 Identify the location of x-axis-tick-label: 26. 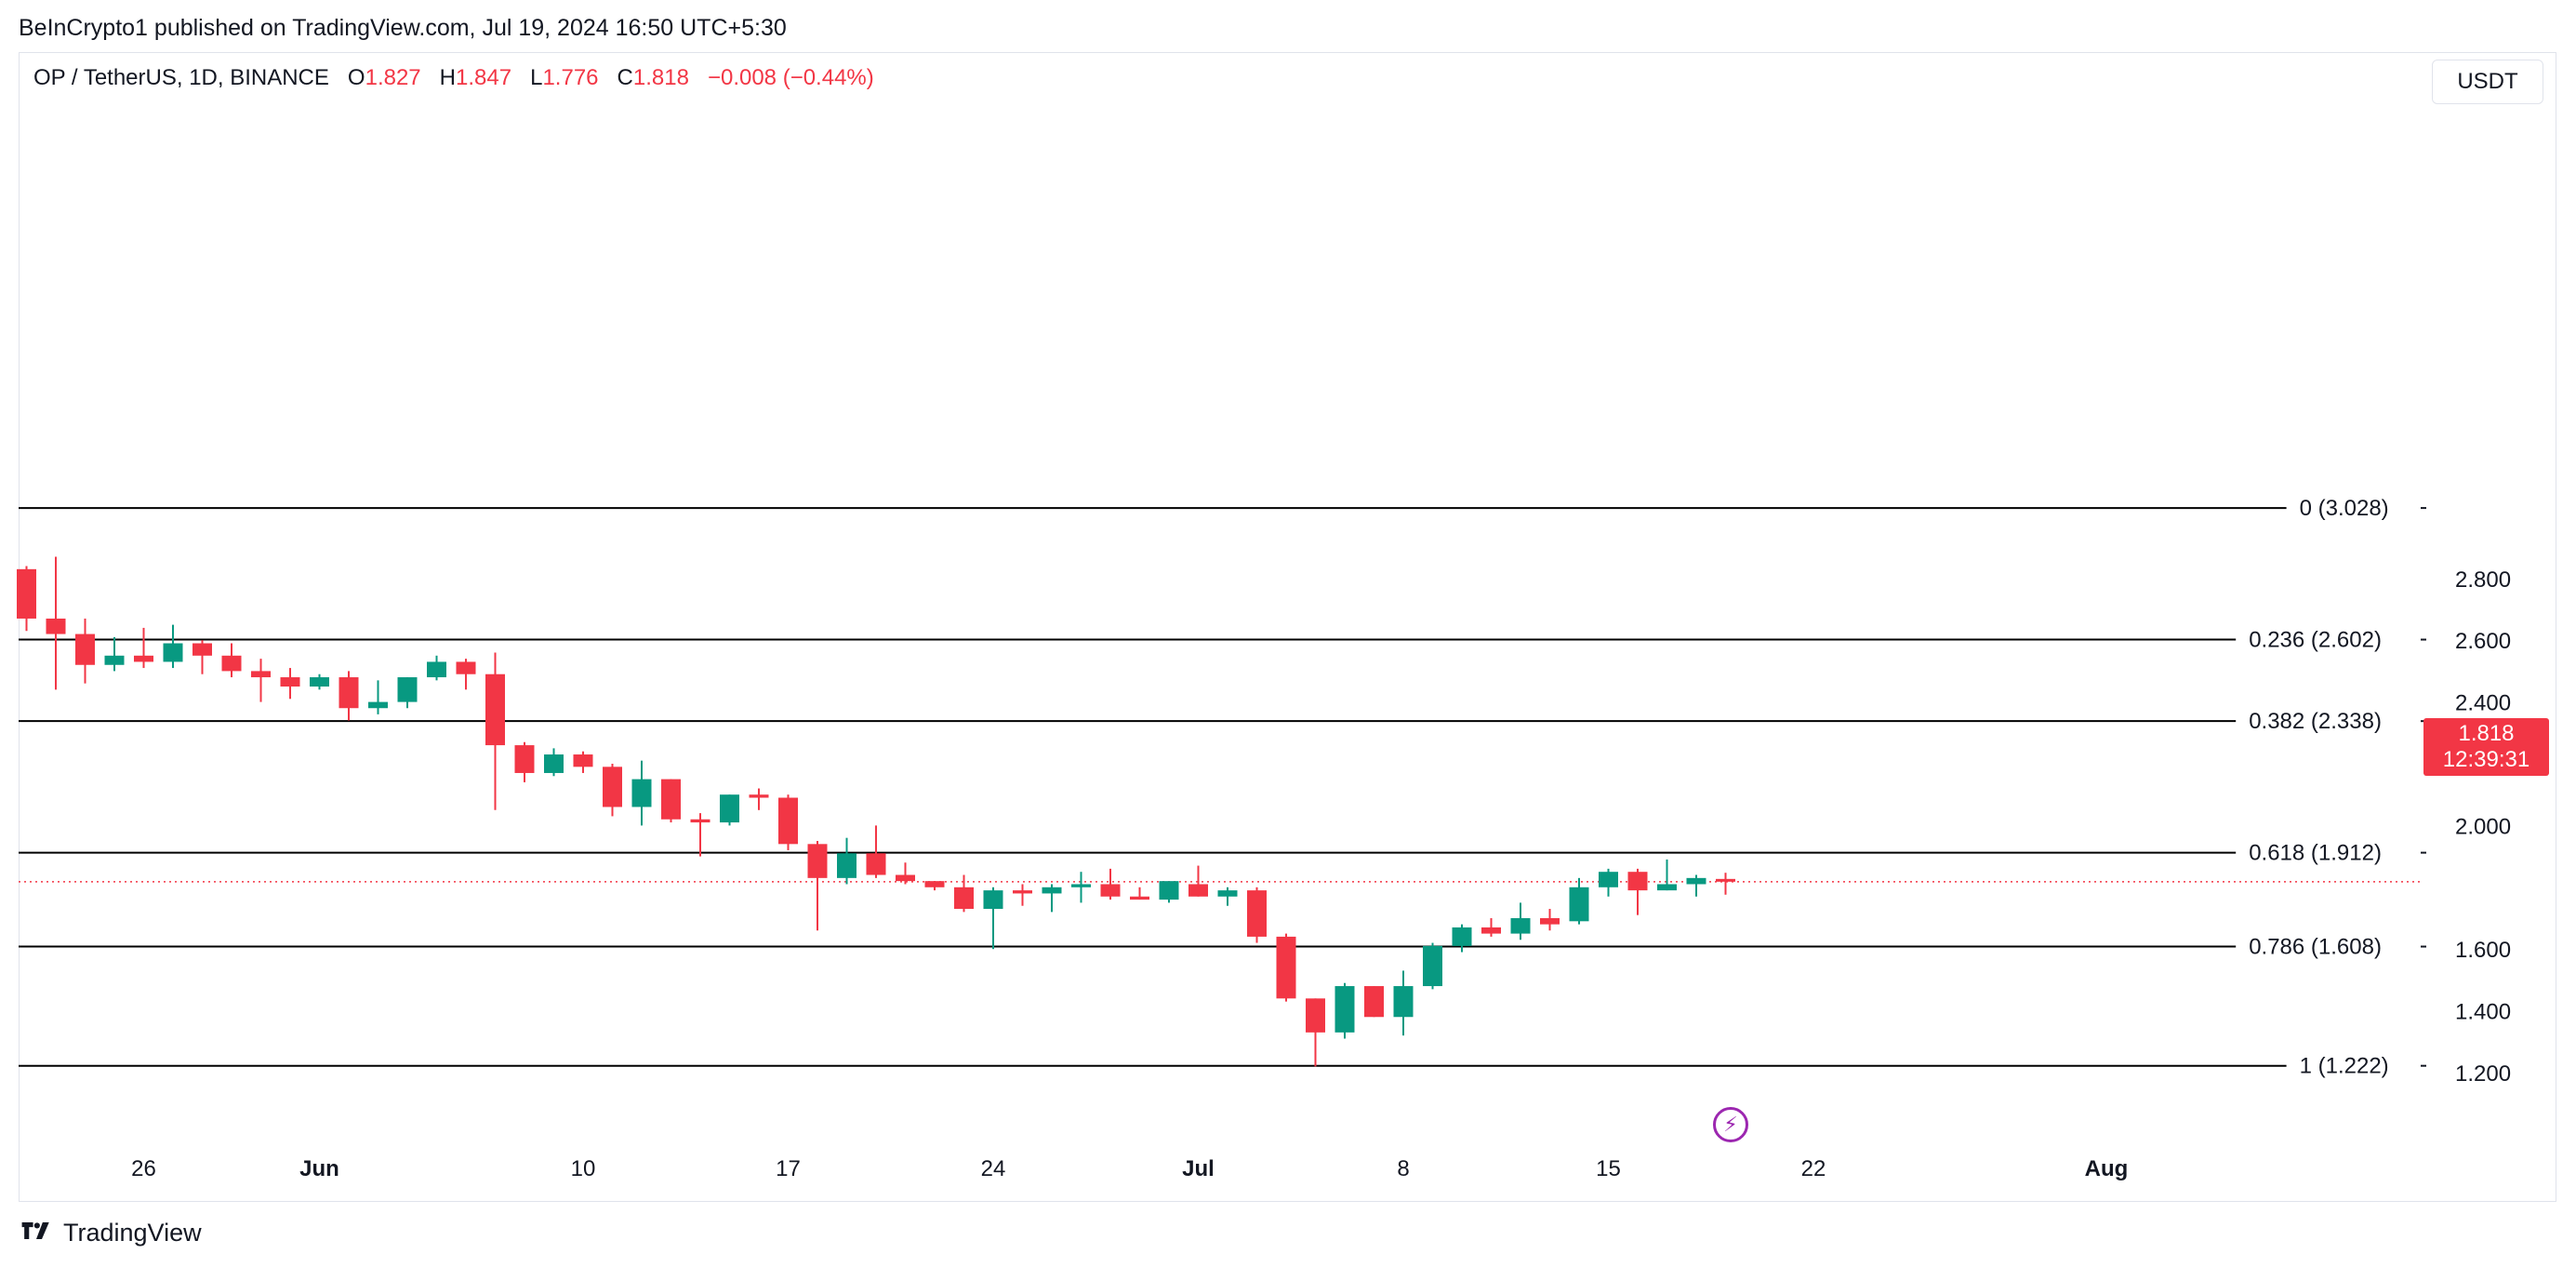
(143, 1168).